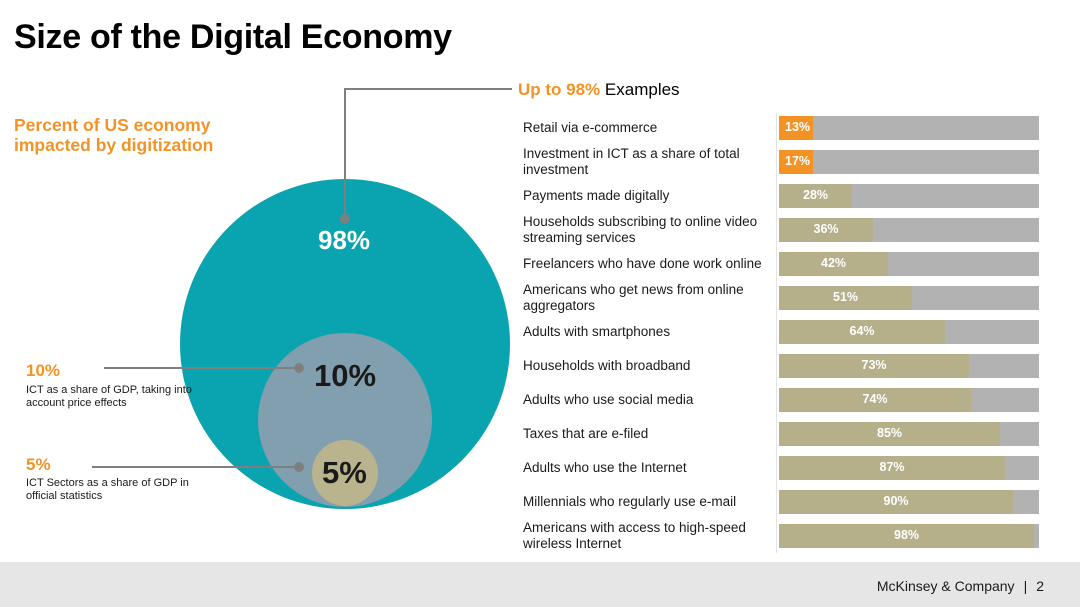 The width and height of the screenshot is (1080, 607). Describe the element at coordinates (1040, 586) in the screenshot. I see `footer-page-number: 2` at that location.